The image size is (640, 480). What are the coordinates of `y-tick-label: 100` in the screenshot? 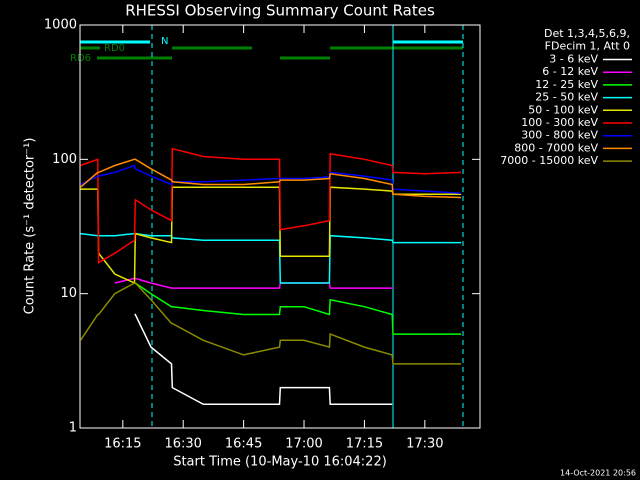 It's located at (64, 159).